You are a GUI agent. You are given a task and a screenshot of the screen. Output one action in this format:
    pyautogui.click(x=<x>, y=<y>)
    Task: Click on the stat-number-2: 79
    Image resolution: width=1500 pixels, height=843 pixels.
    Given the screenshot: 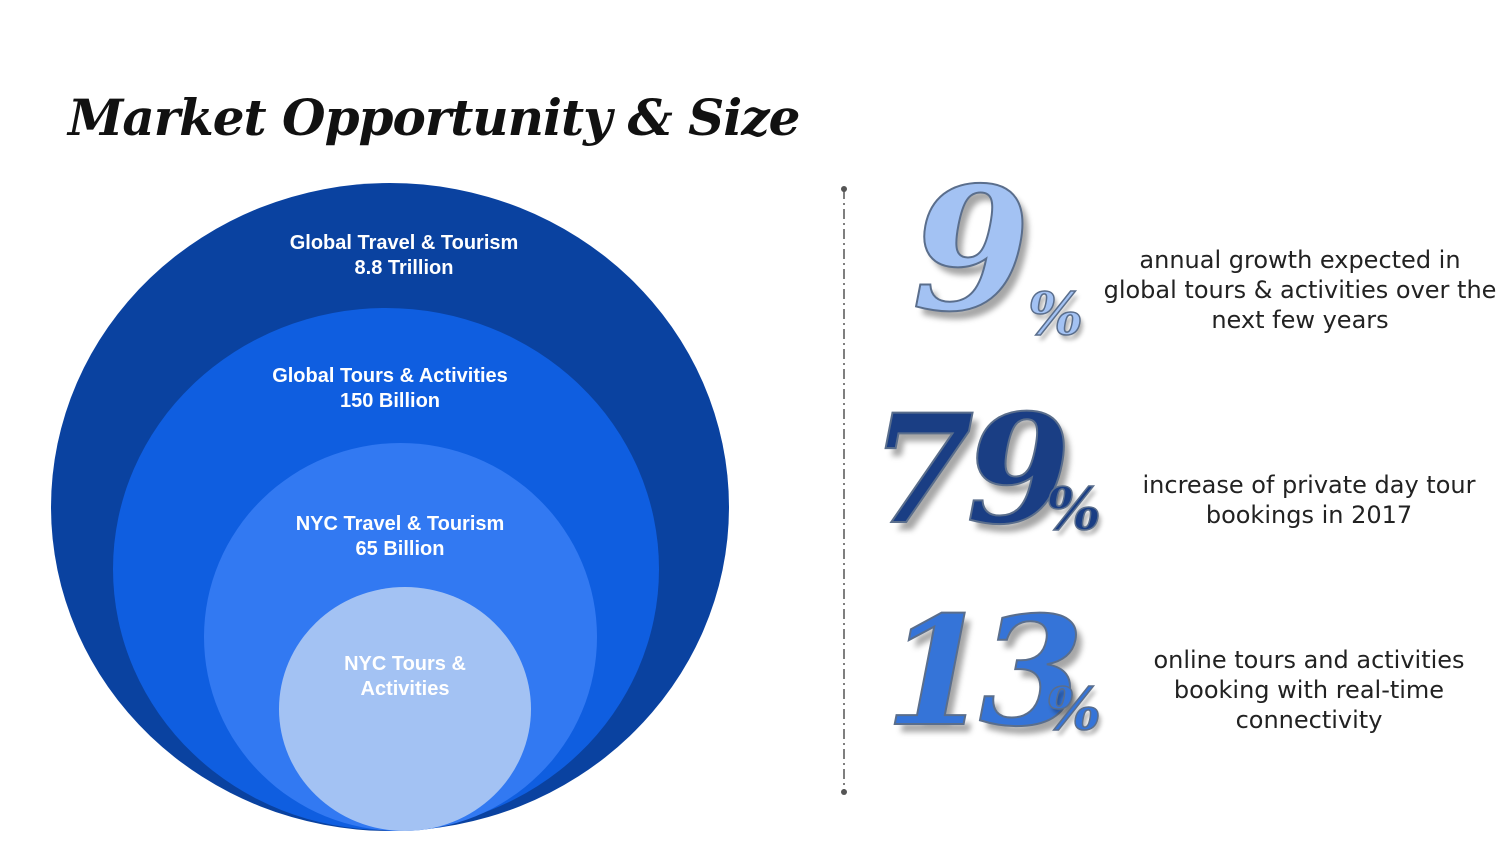 What is the action you would take?
    pyautogui.click(x=970, y=470)
    